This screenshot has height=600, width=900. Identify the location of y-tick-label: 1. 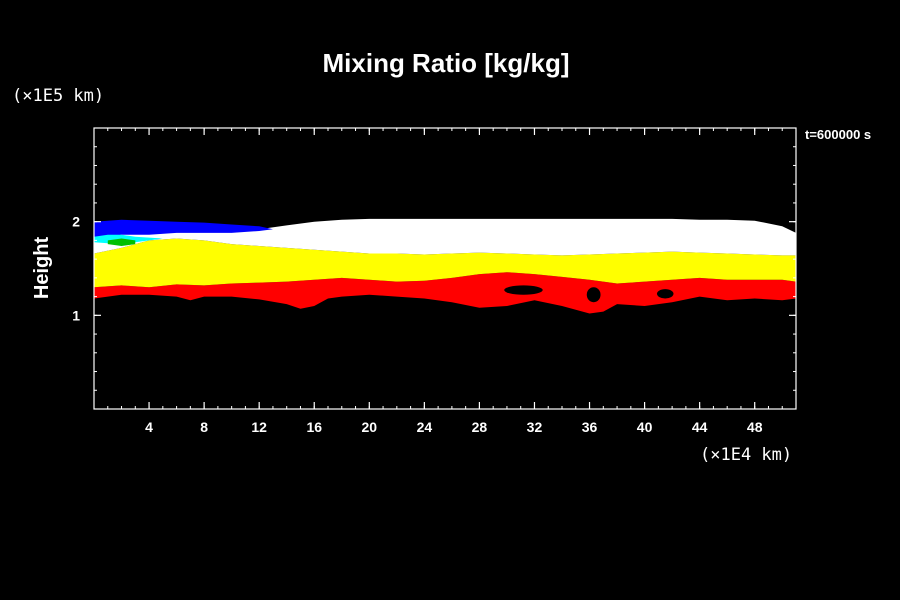
(76, 315).